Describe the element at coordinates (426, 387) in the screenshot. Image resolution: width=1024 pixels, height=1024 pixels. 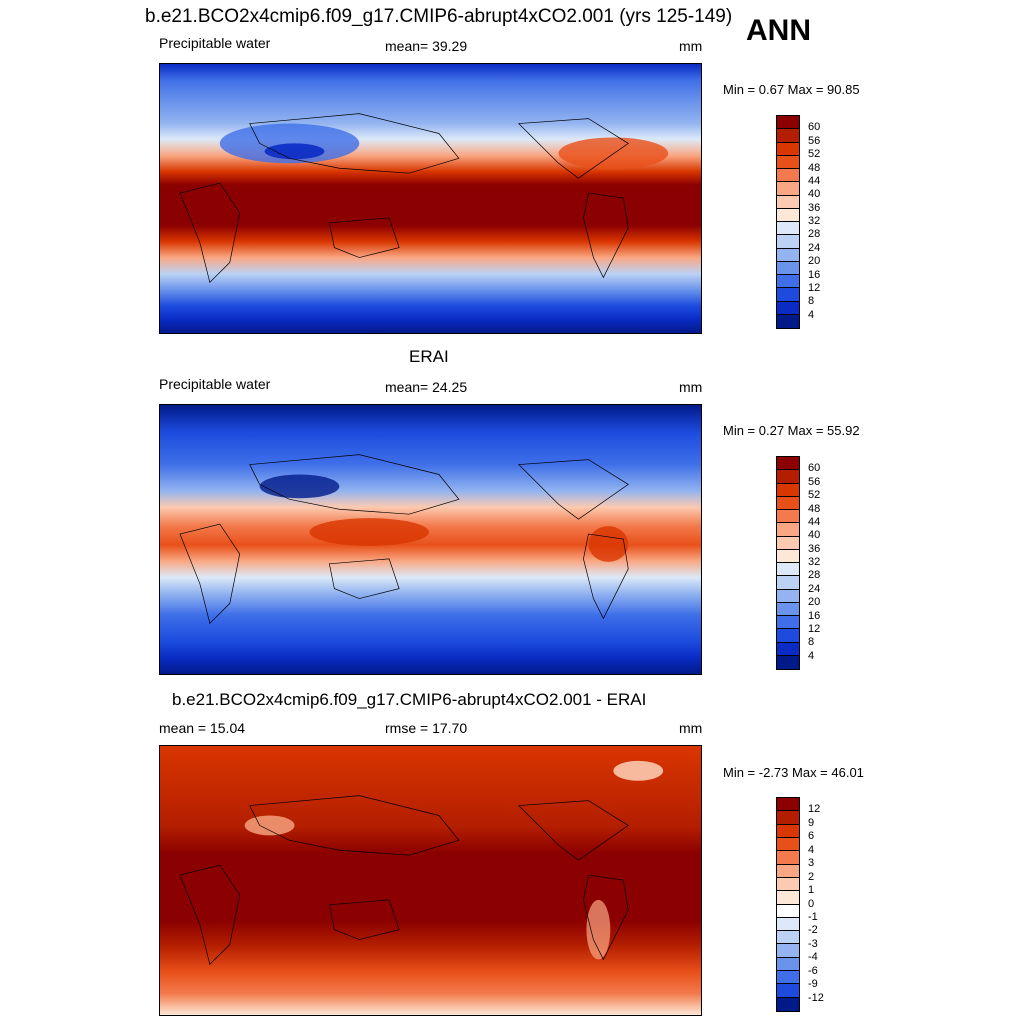
I see `panel2-mean: mean= 24.25` at that location.